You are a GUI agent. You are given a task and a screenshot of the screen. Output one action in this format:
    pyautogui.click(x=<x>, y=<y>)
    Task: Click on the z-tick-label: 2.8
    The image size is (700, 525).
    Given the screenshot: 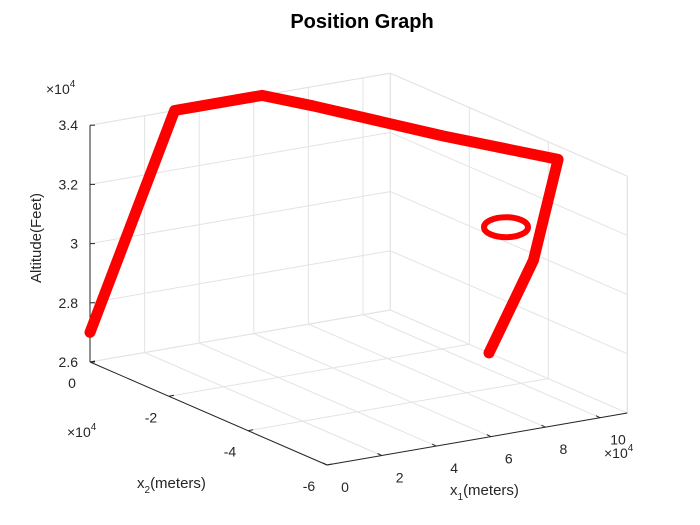 What is the action you would take?
    pyautogui.click(x=69, y=303)
    